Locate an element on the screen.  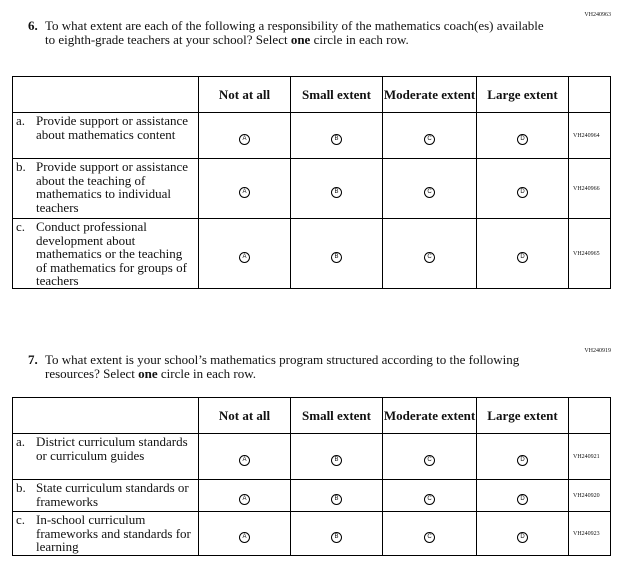
item-code: VH240965 is located at coordinates (589, 253).